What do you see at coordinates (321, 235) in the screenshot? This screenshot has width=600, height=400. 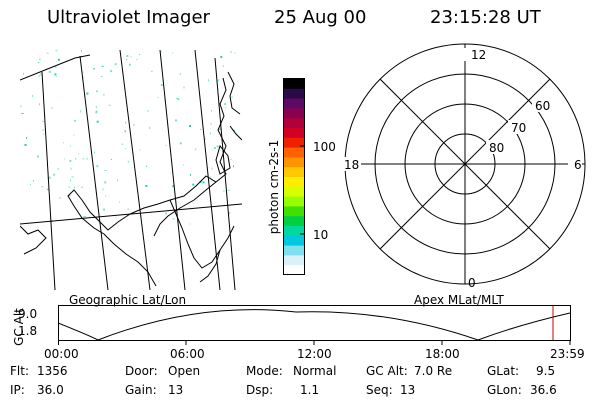 I see `colorbar-tick-10: 10` at bounding box center [321, 235].